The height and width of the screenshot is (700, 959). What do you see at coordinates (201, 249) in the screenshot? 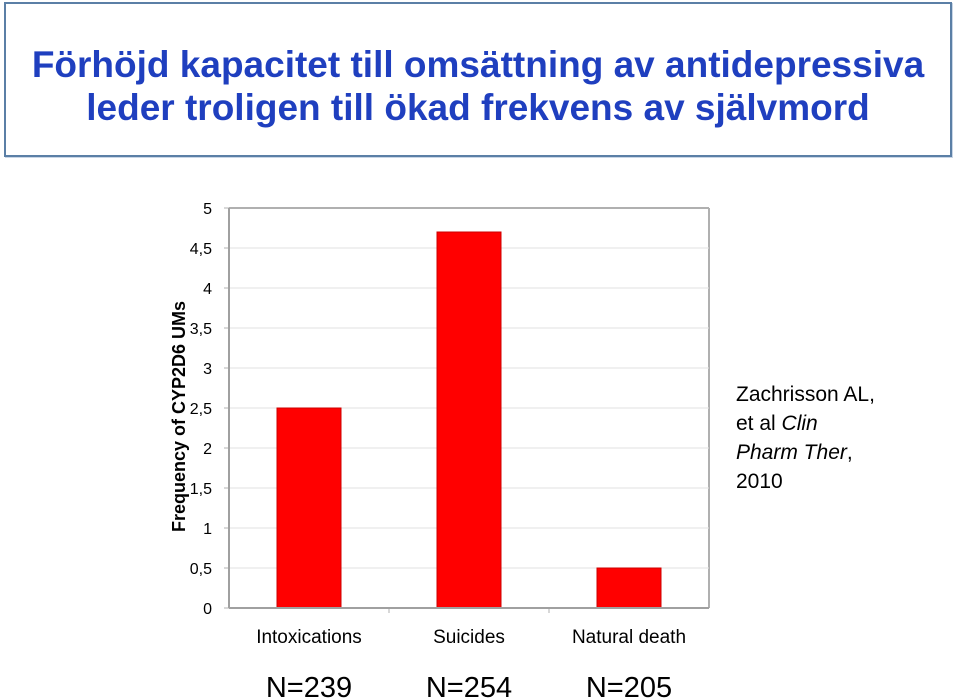
I see `y-tick-label: 4,5` at bounding box center [201, 249].